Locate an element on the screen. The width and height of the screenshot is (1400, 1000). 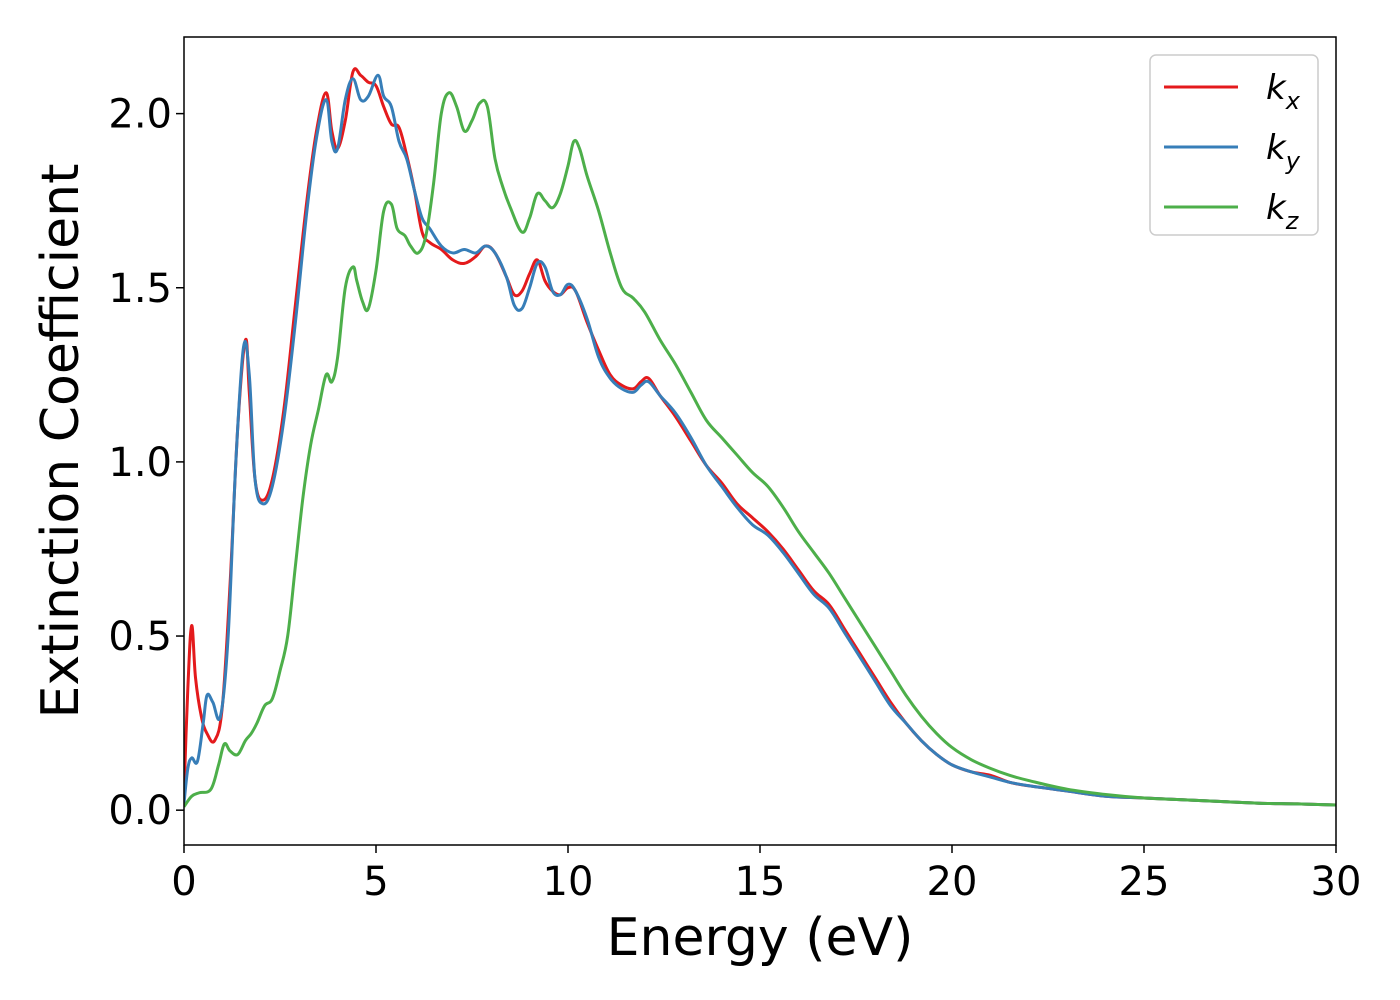
x-tick-label: 10 is located at coordinates (568, 882).